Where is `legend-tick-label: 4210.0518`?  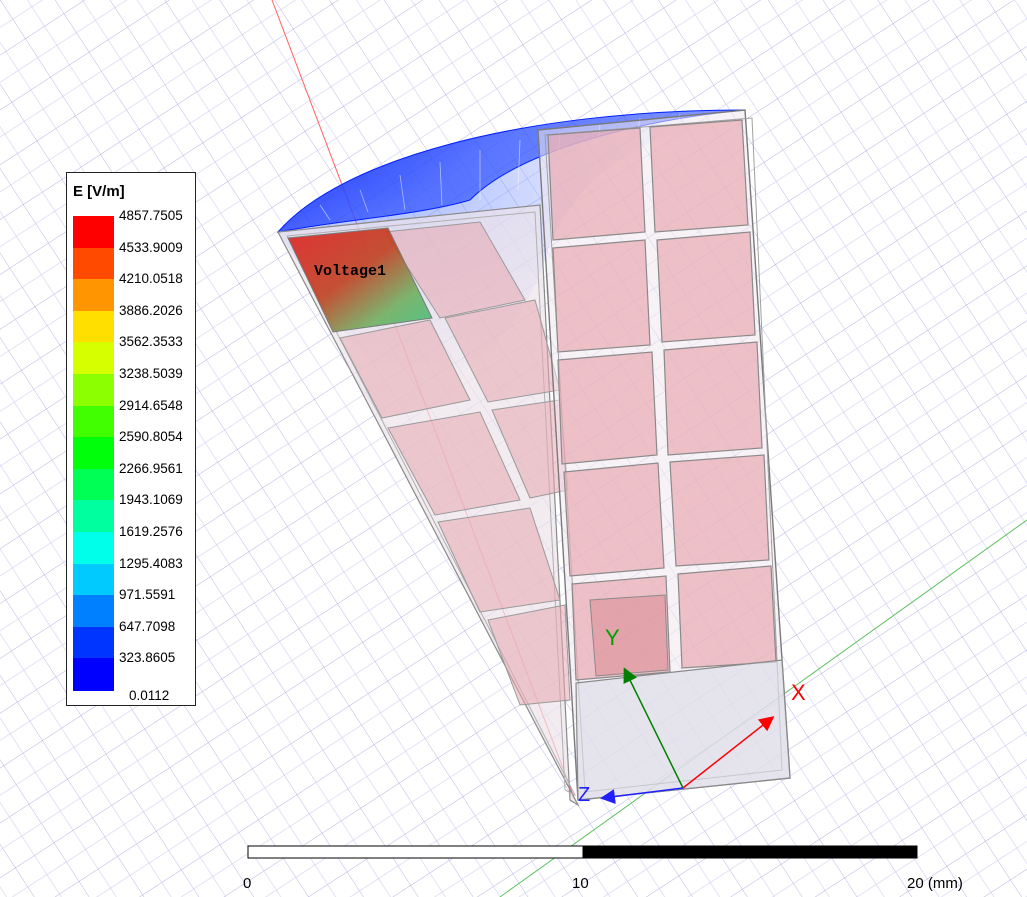
legend-tick-label: 4210.0518 is located at coordinates (151, 279).